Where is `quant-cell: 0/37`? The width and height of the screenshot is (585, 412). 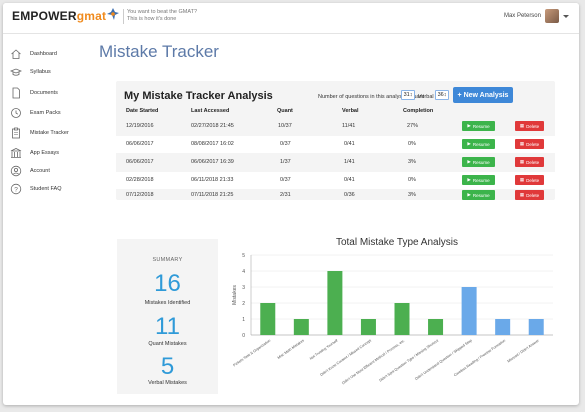 quant-cell: 0/37 is located at coordinates (285, 144).